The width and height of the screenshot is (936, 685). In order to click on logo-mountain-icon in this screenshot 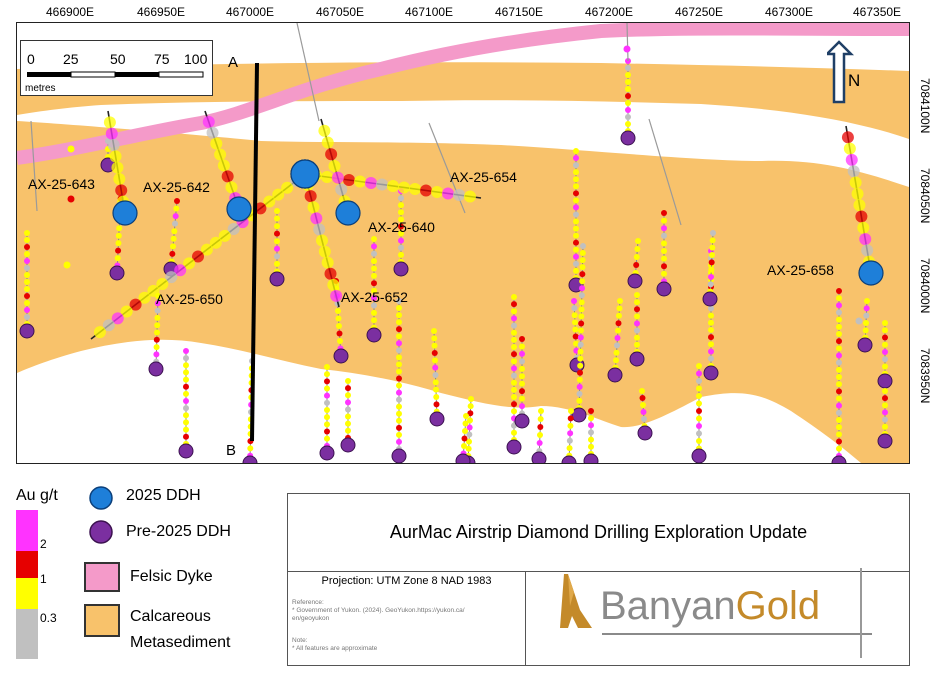, I will do `click(576, 601)`.